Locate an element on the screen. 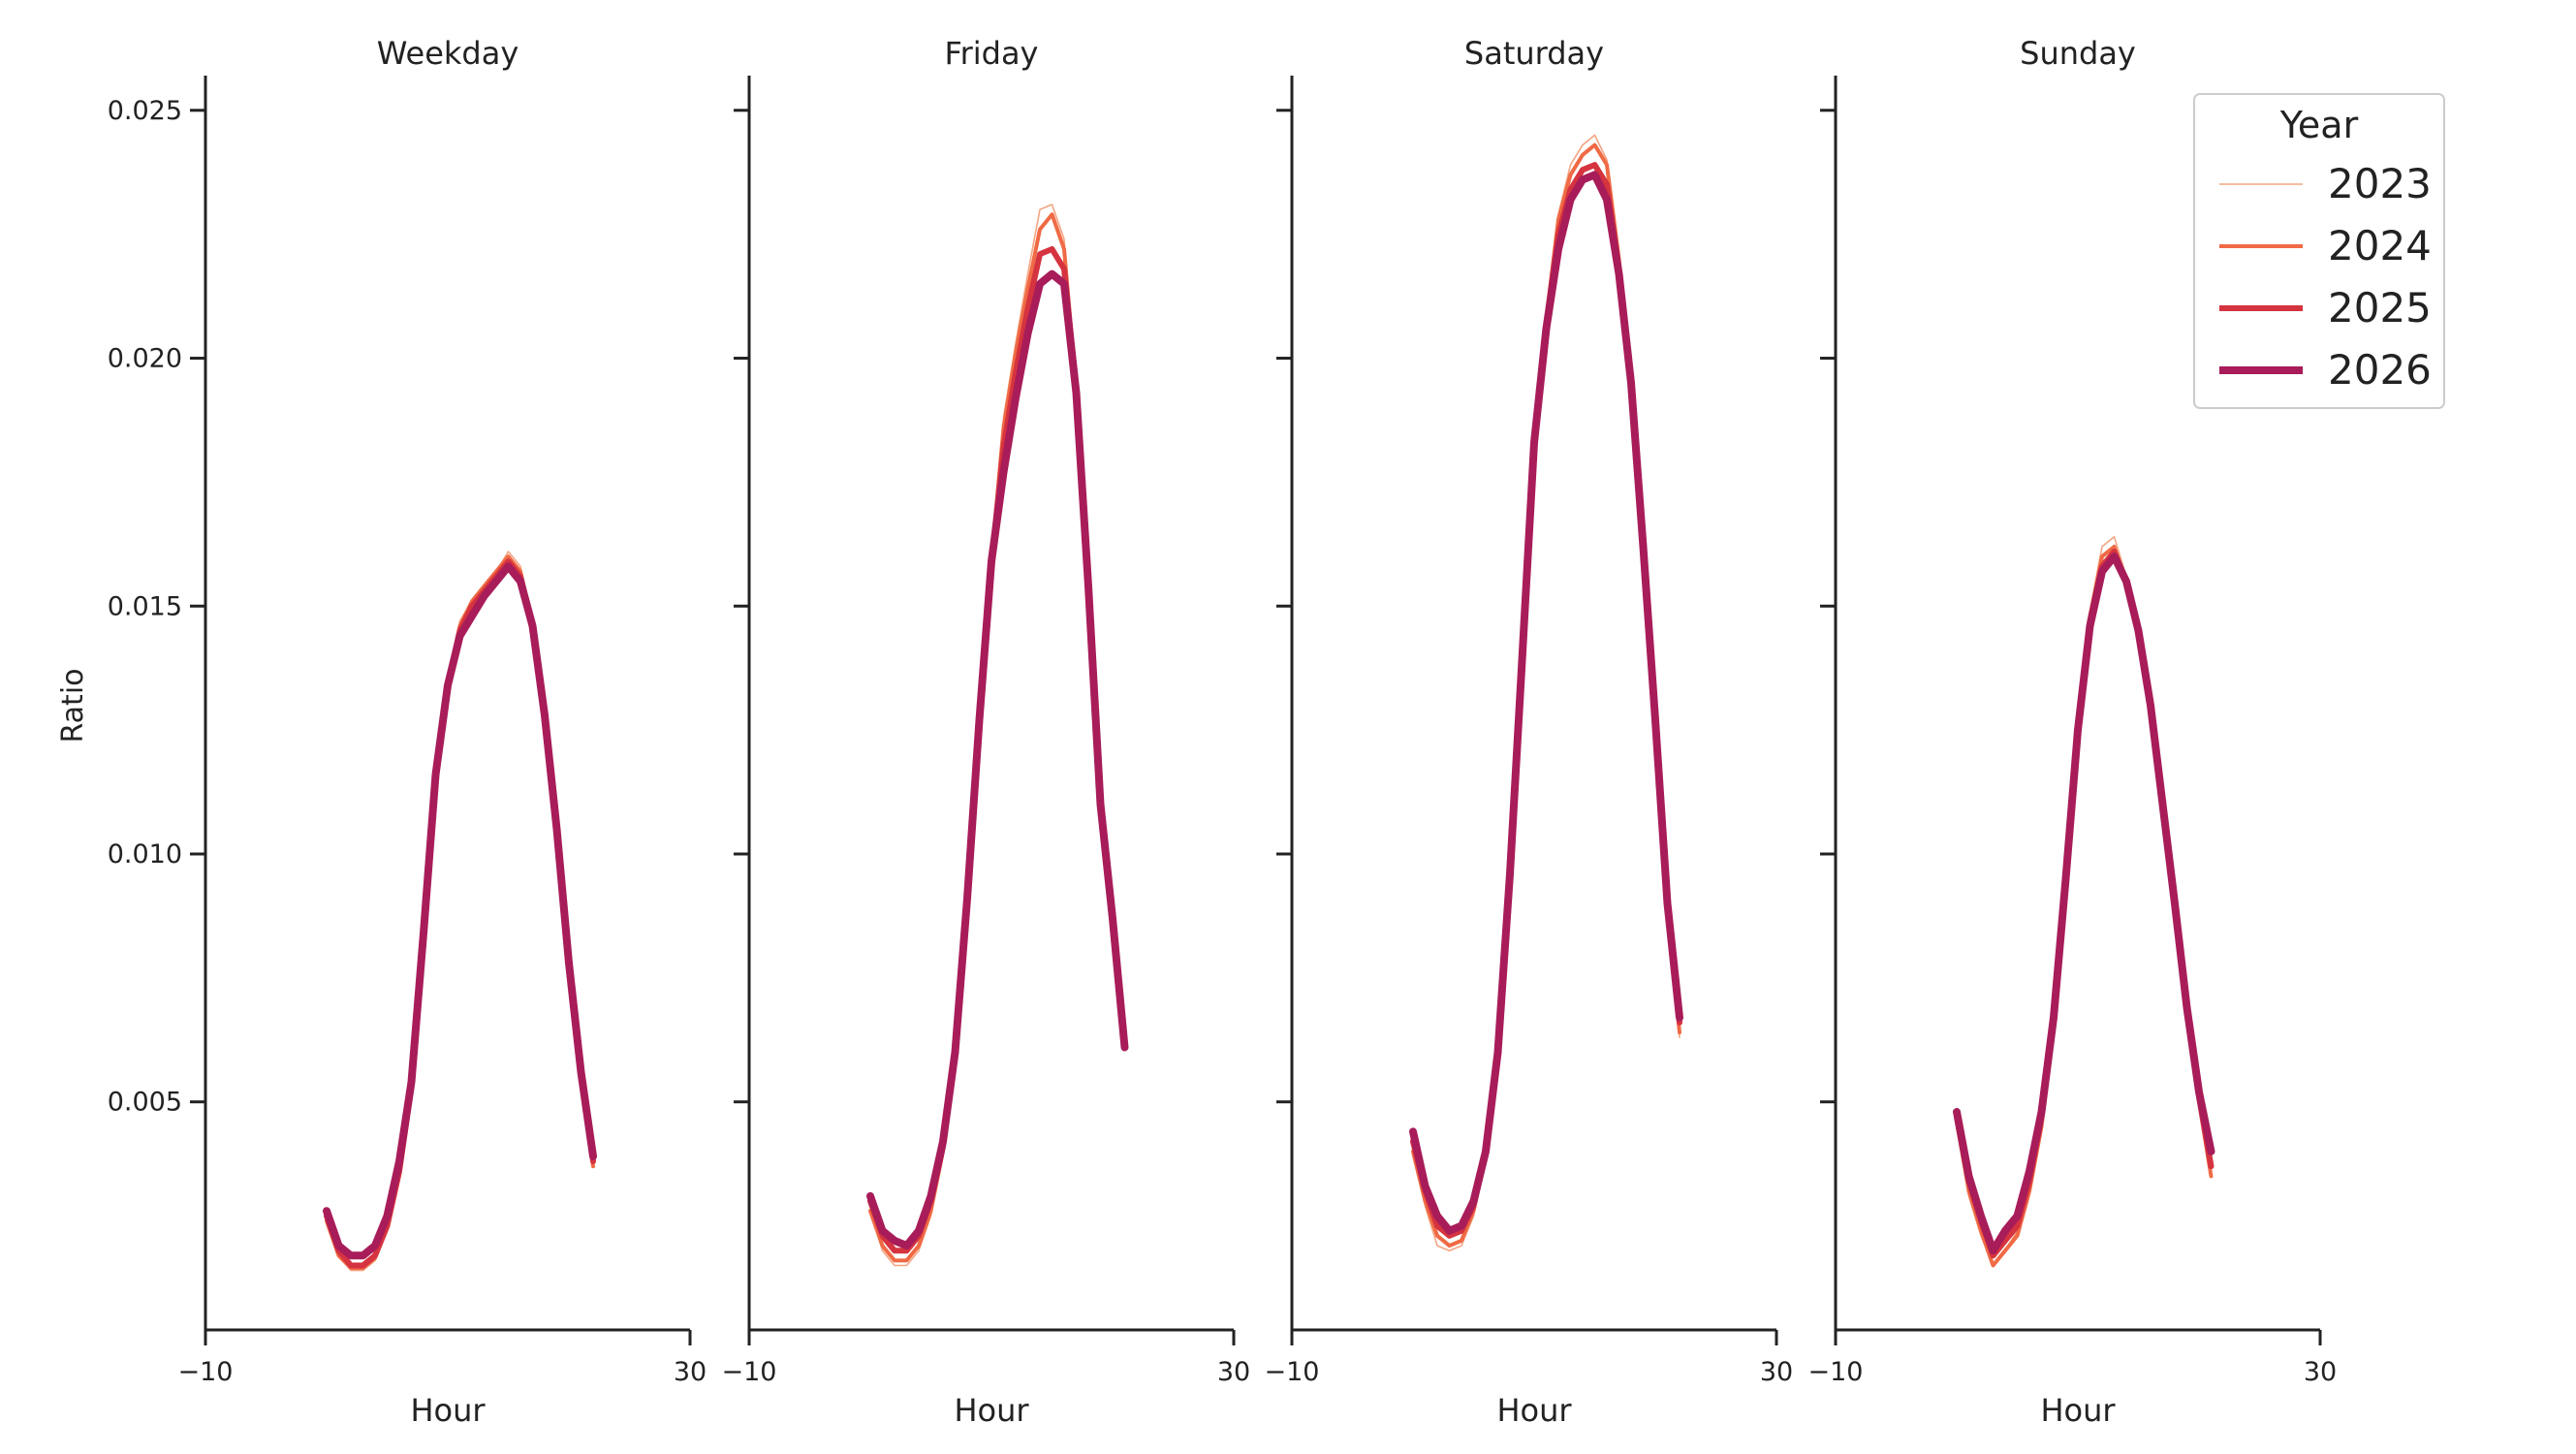 Image resolution: width=2576 pixels, height=1454 pixels. legend-label-2024: 2024 is located at coordinates (2380, 246).